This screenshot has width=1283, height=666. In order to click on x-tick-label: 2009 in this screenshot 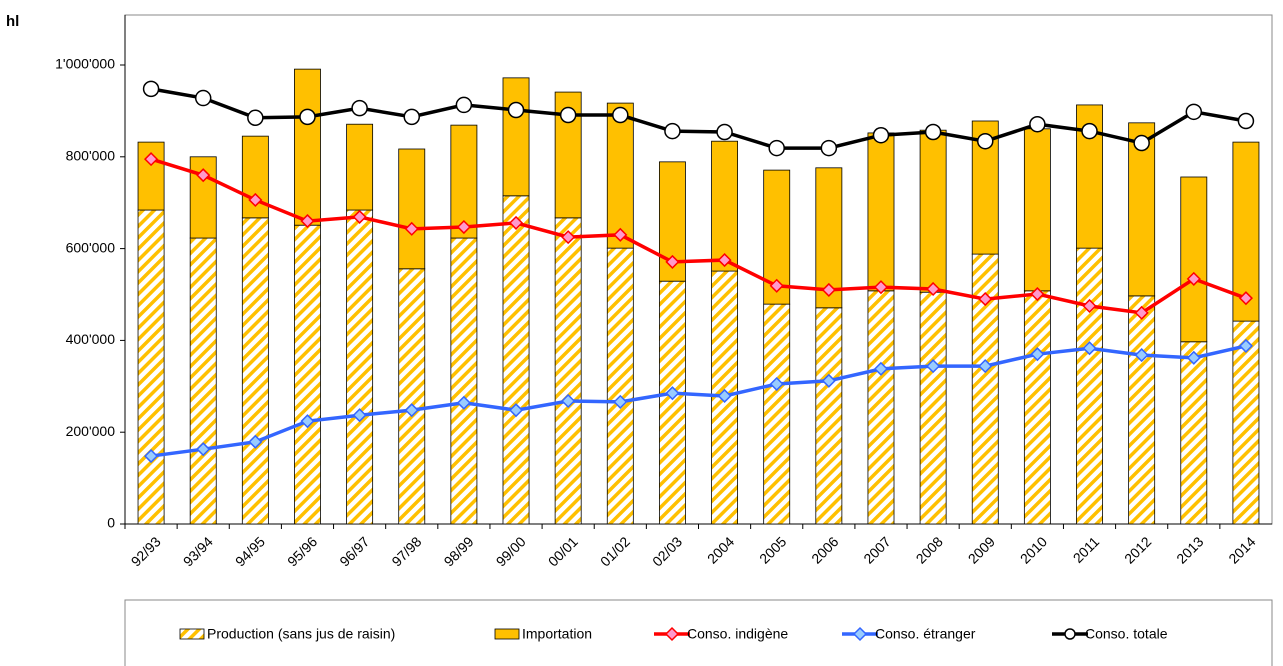, I will do `click(981, 549)`.